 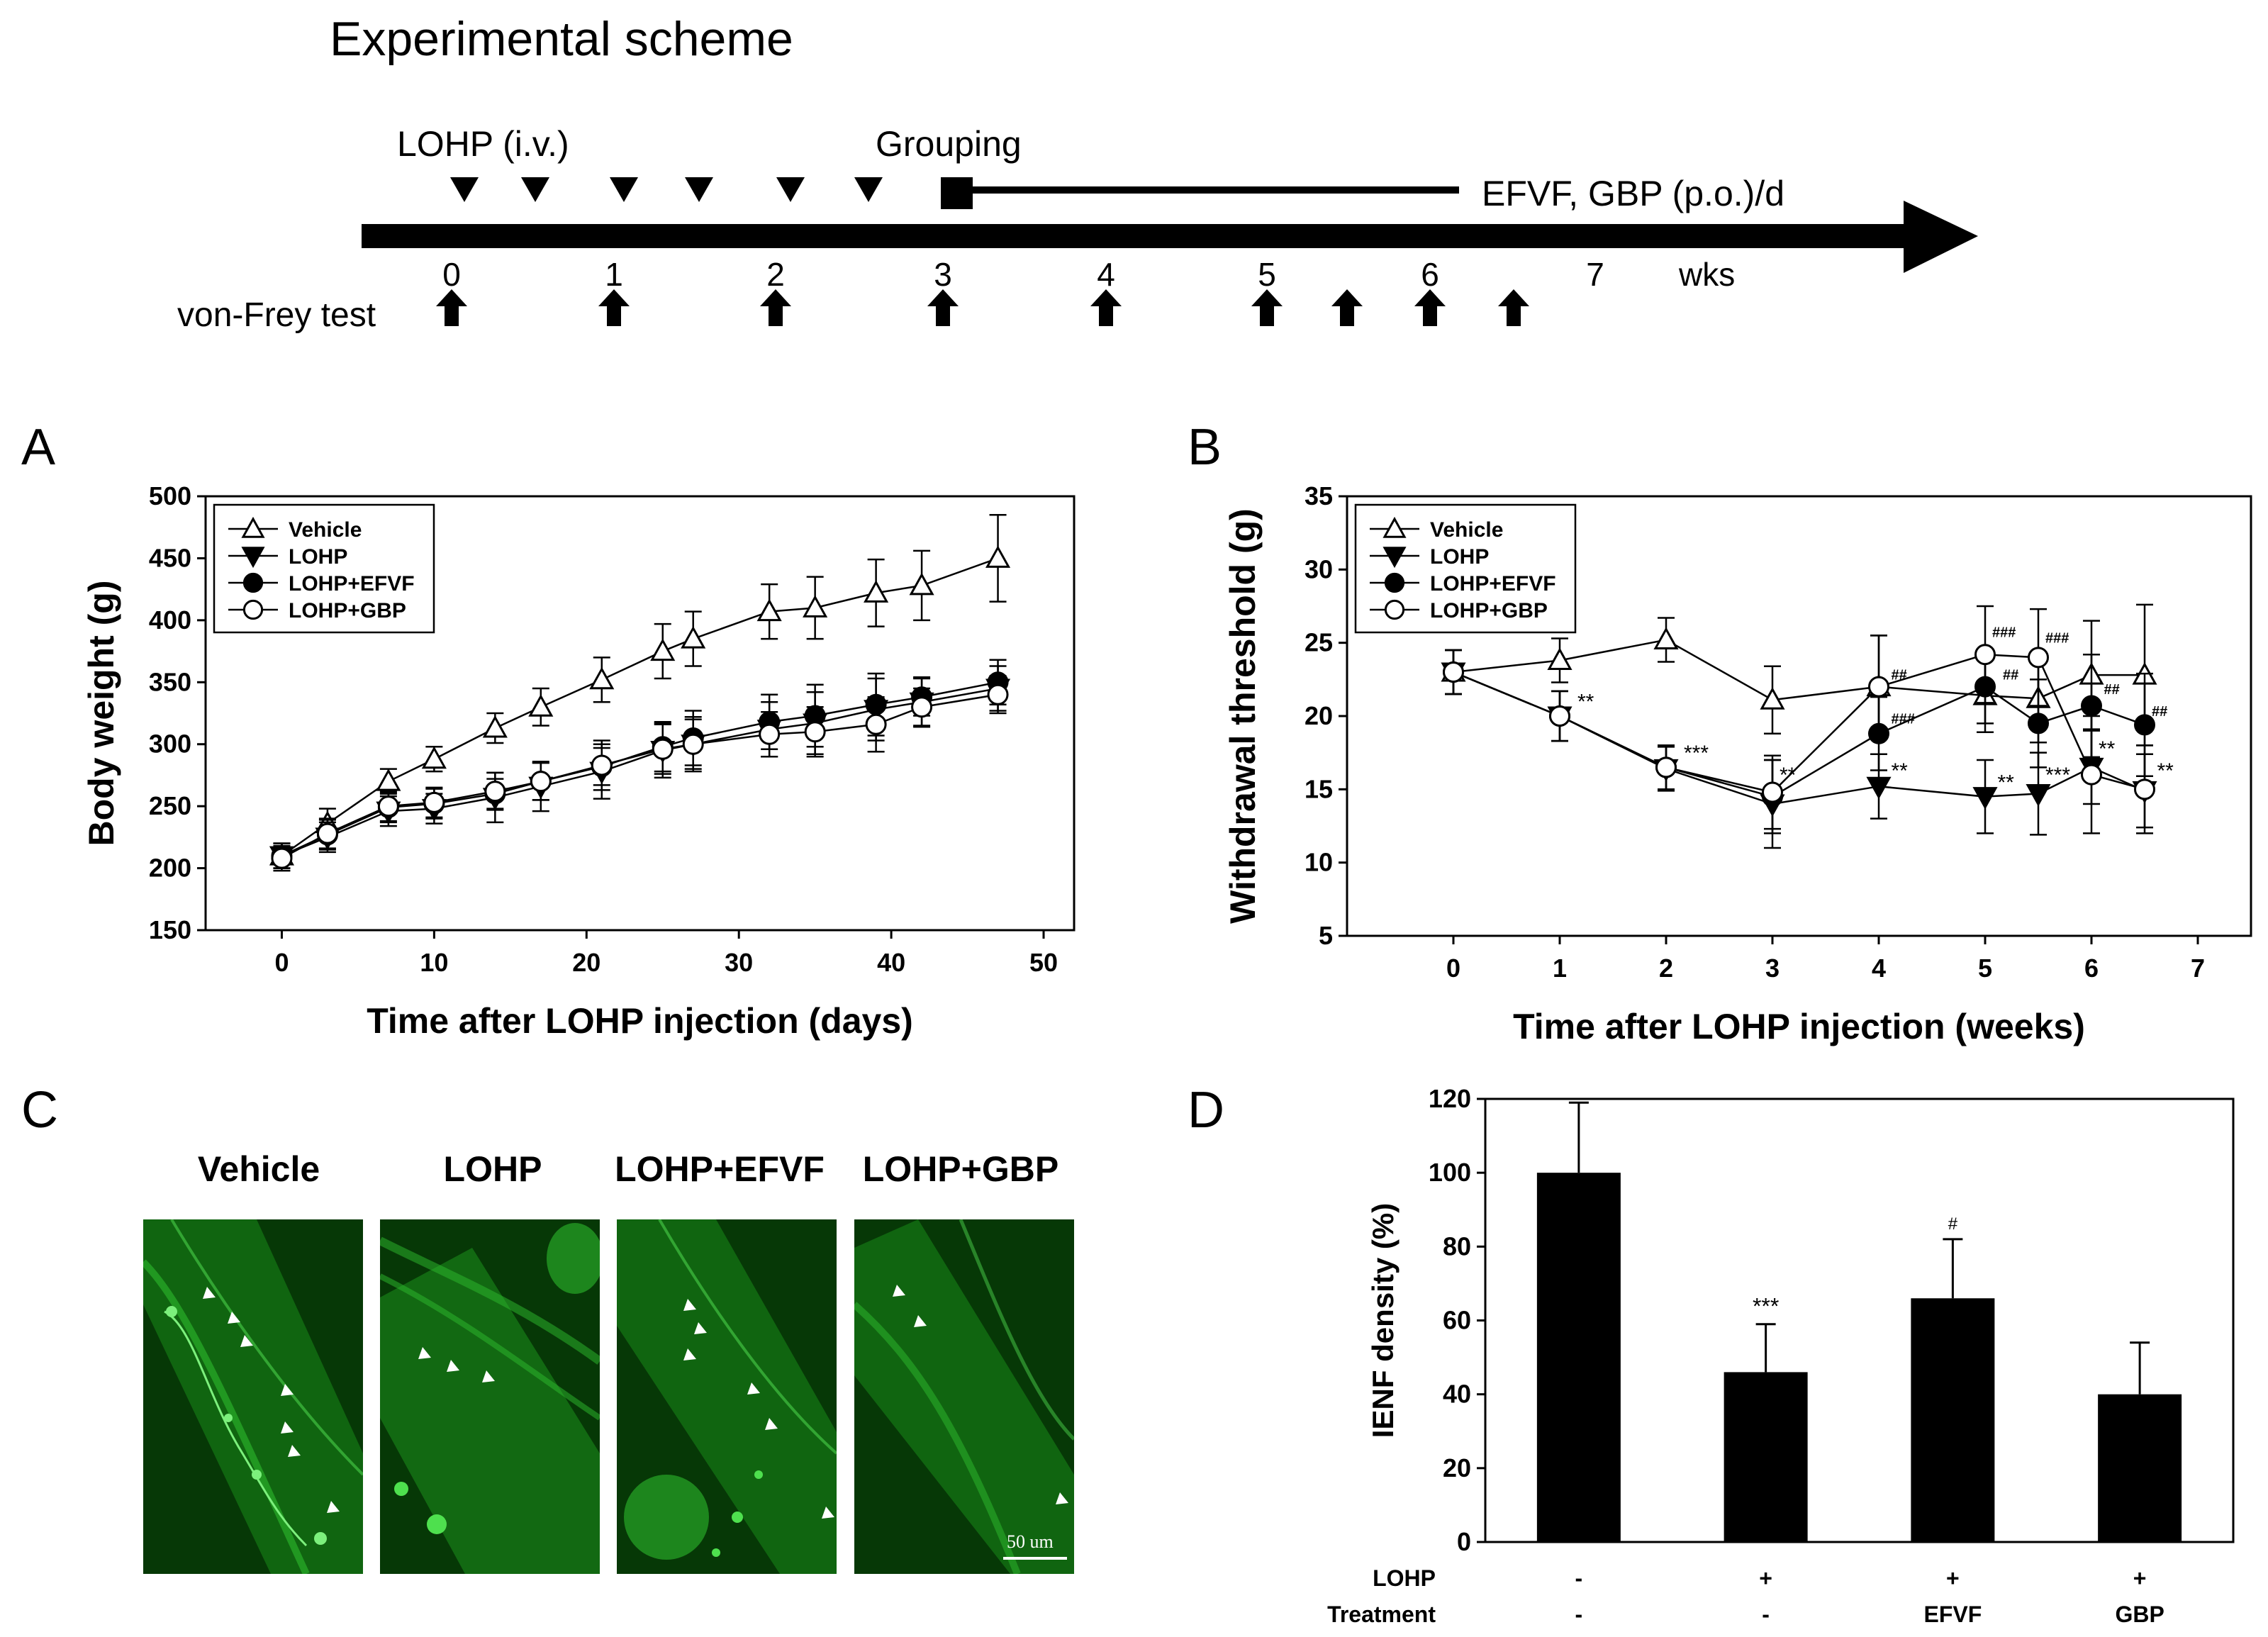 What do you see at coordinates (1985, 968) in the screenshot?
I see `x-tick-label: 5` at bounding box center [1985, 968].